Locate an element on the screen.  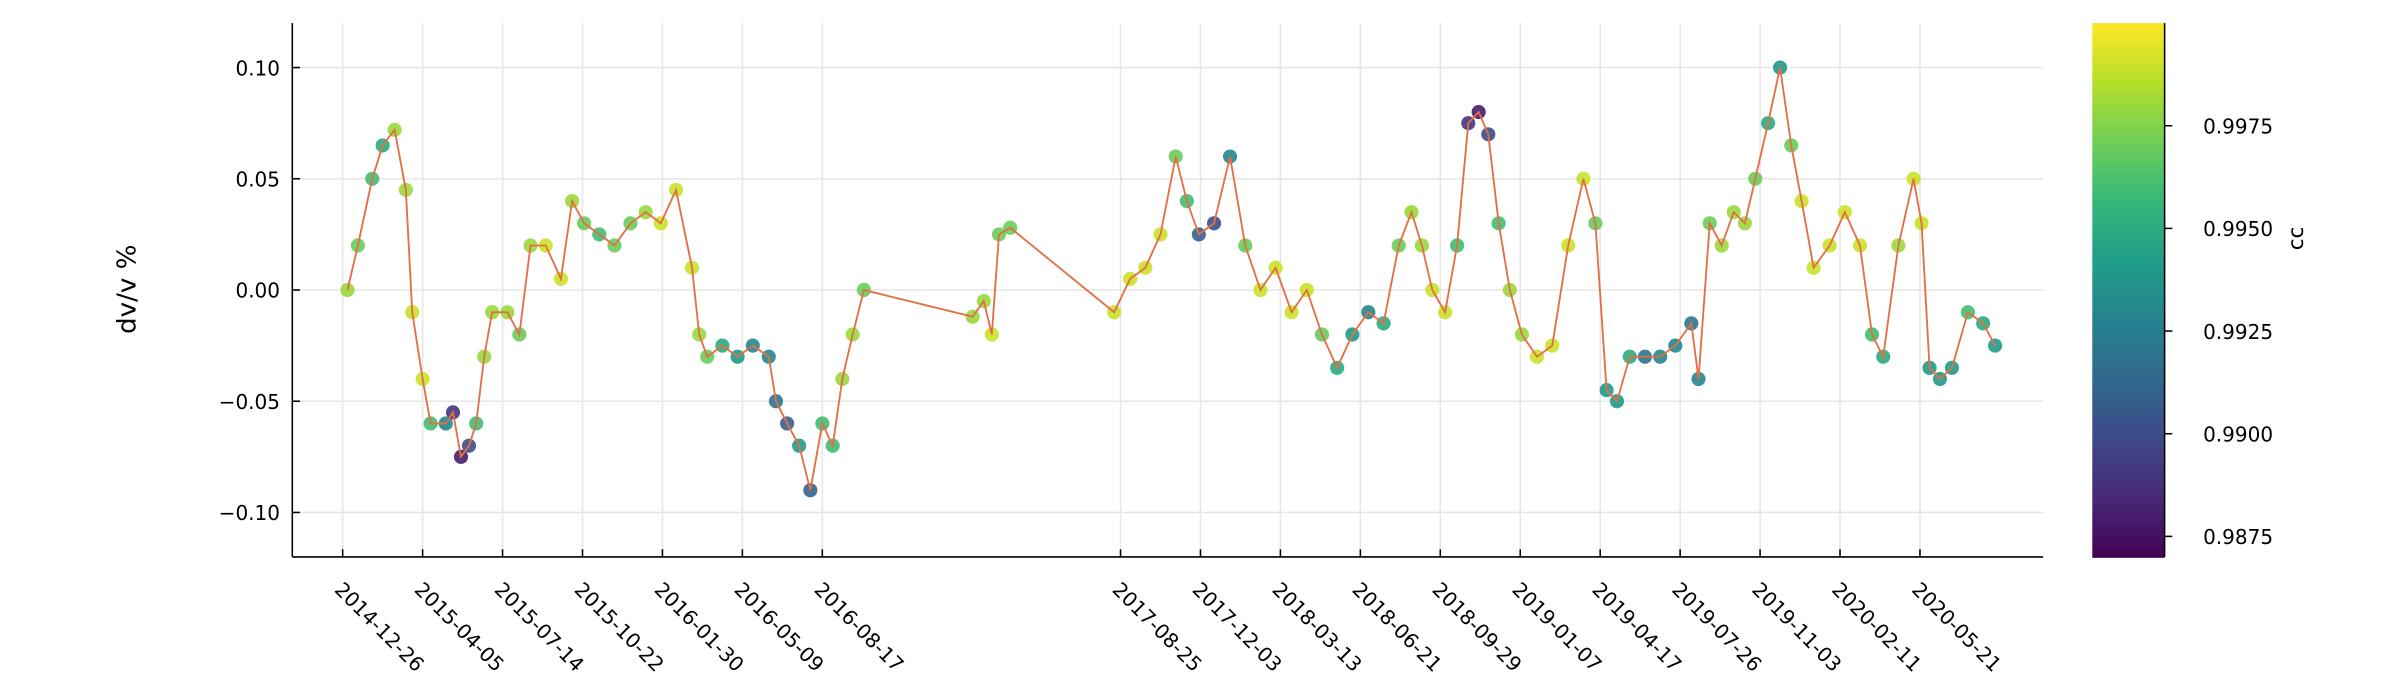
y-axis-label: dv/v % is located at coordinates (127, 289).